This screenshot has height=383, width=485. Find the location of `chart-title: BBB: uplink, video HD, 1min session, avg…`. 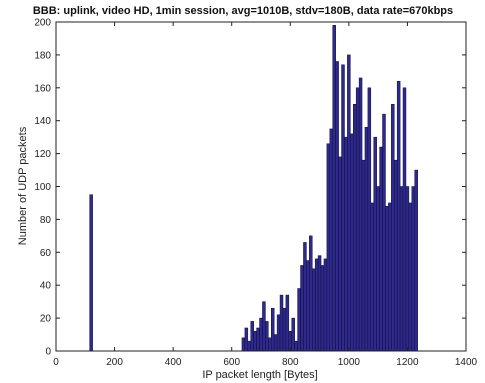

chart-title: BBB: uplink, video HD, 1min session, avg… is located at coordinates (243, 11).